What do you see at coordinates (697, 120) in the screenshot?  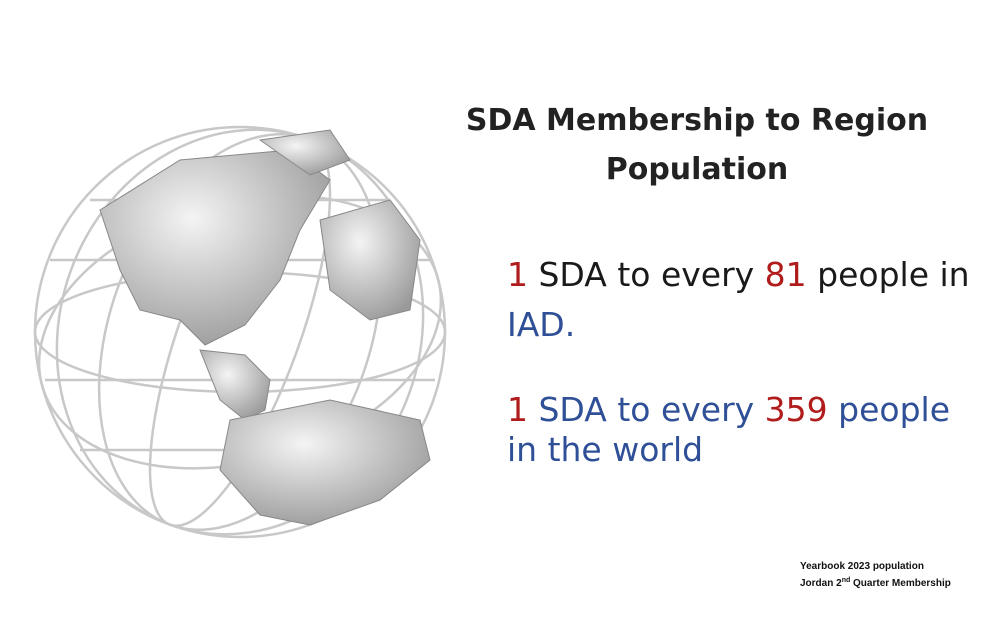 I see `title: SDA Membership to Region` at bounding box center [697, 120].